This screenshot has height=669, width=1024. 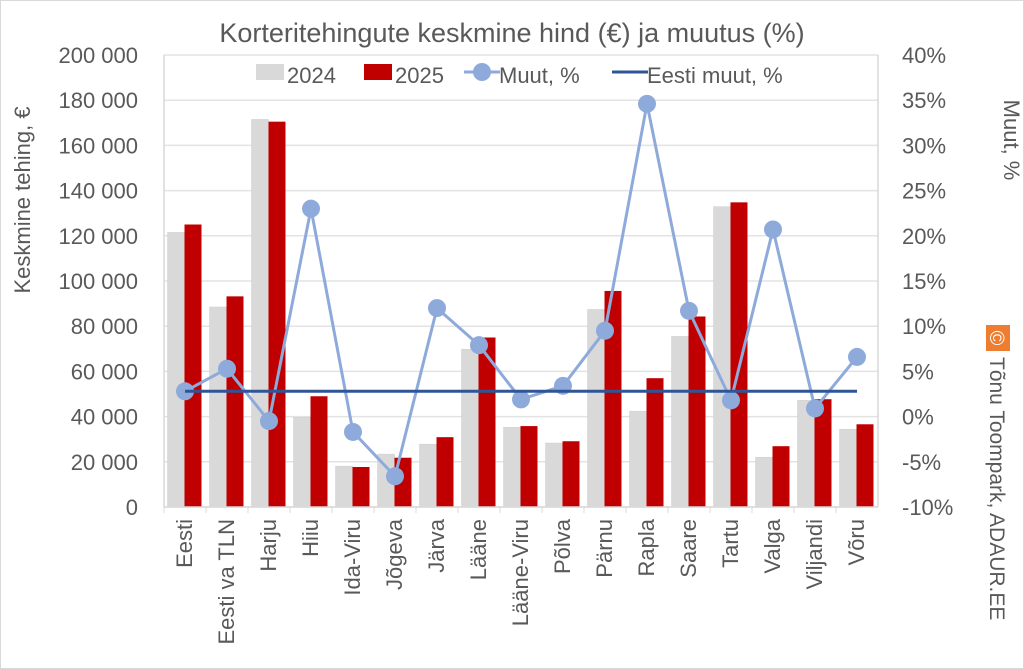 What do you see at coordinates (184, 543) in the screenshot?
I see `x-tick-label: Eesti` at bounding box center [184, 543].